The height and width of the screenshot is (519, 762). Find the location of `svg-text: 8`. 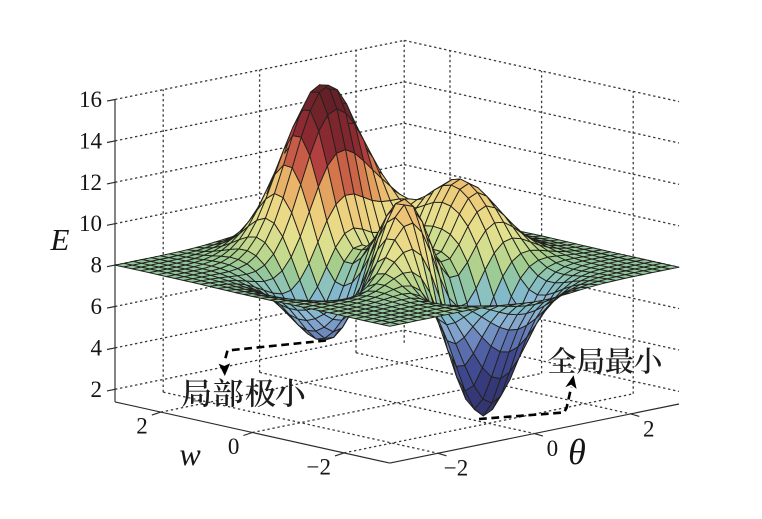

svg-text: 8 is located at coordinates (97, 265).